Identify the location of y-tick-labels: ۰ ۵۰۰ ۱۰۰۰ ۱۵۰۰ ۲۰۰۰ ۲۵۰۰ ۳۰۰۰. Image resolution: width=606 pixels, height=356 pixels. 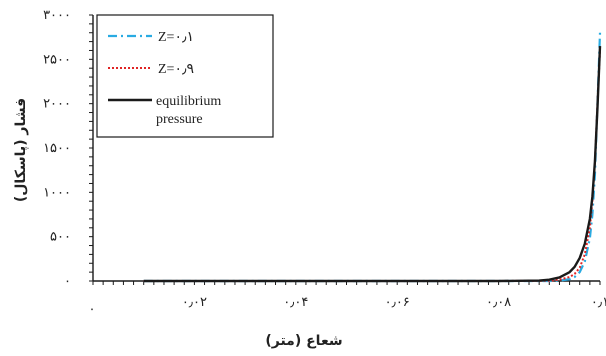
(57, 148).